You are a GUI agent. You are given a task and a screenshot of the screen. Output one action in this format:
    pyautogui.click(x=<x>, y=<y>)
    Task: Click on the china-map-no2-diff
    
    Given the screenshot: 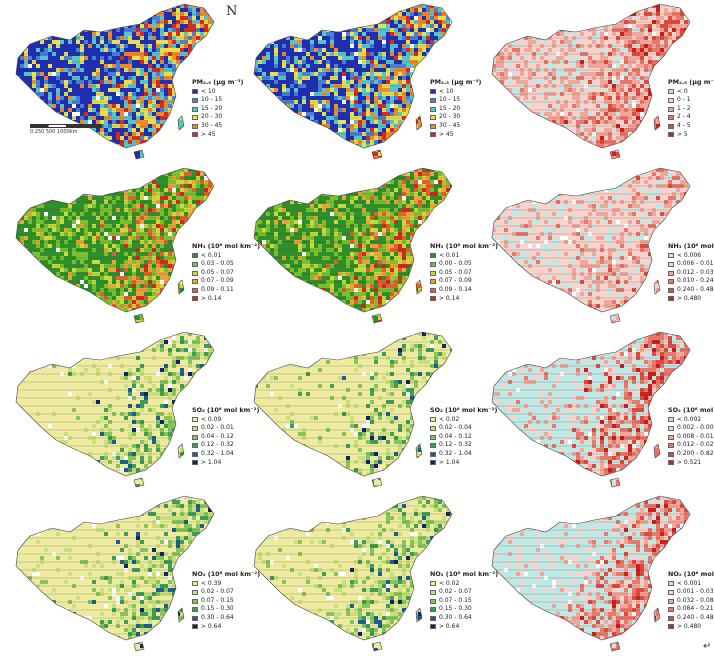 What is the action you would take?
    pyautogui.click(x=591, y=573)
    